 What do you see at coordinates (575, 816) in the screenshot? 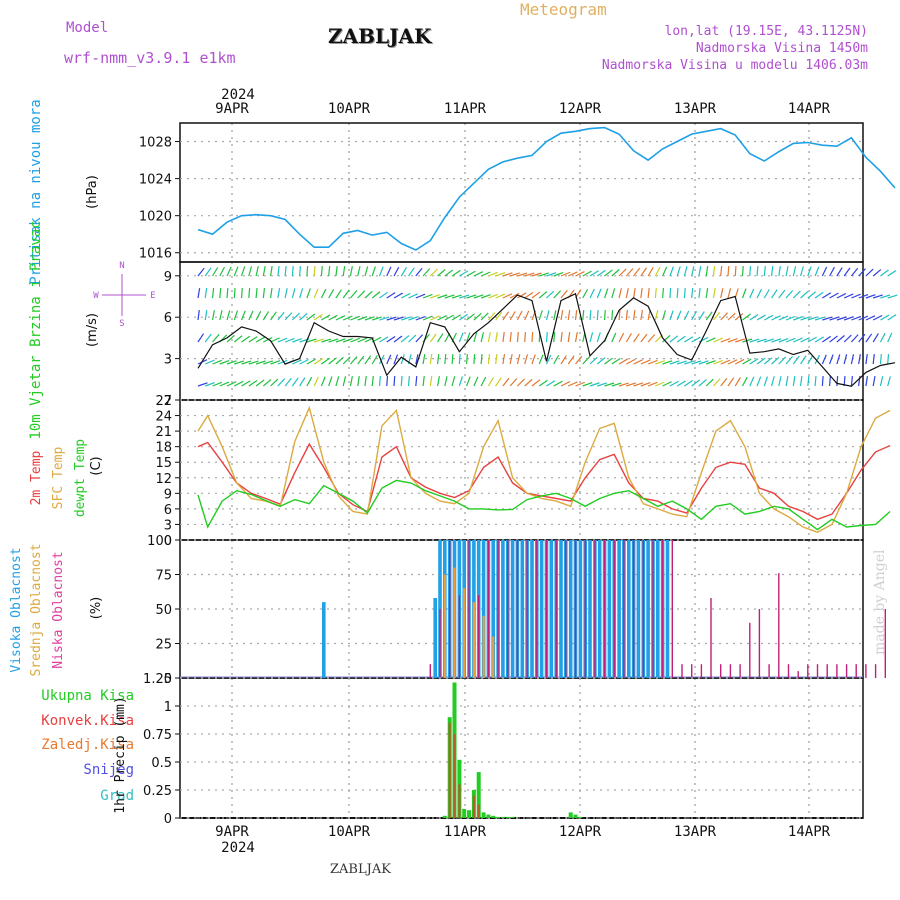
I see `precip-total-bar` at bounding box center [575, 816].